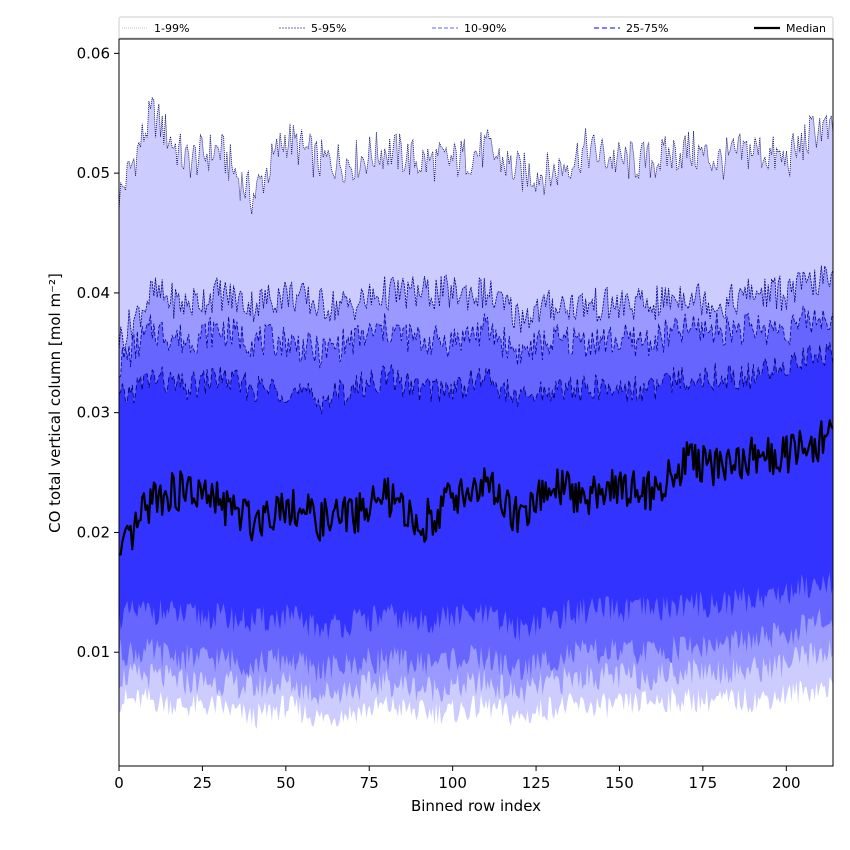 This screenshot has height=850, width=850. I want to click on y-tick-label: 0.04, so click(93, 293).